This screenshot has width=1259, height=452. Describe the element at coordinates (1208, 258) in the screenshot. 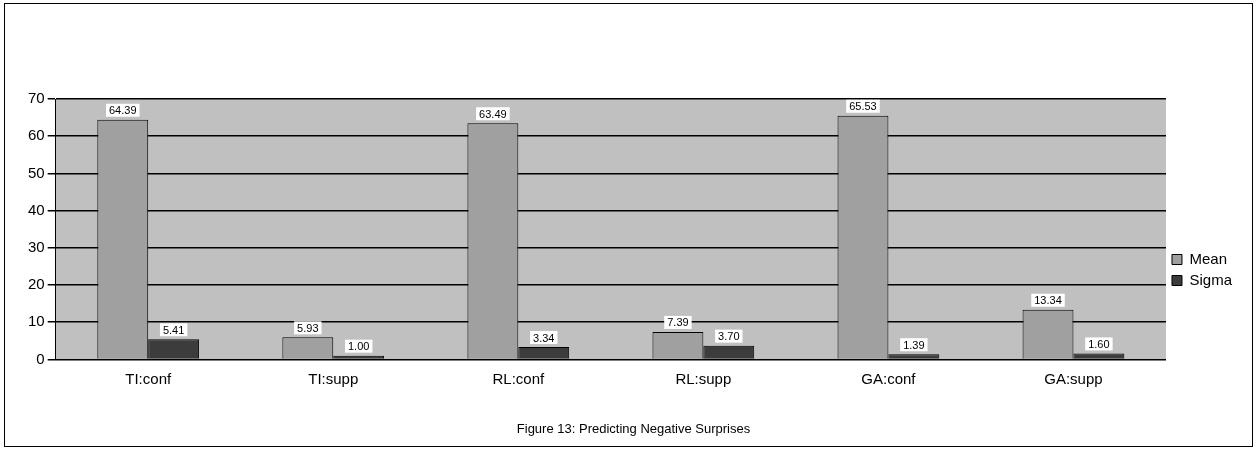

I see `legend-label: Mean` at that location.